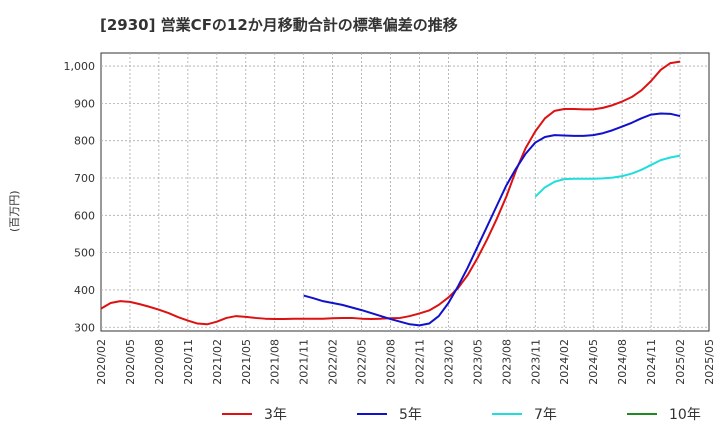 This screenshot has width=720, height=440. What do you see at coordinates (362, 362) in the screenshot?
I see `x-tick-label: 2022/05` at bounding box center [362, 362].